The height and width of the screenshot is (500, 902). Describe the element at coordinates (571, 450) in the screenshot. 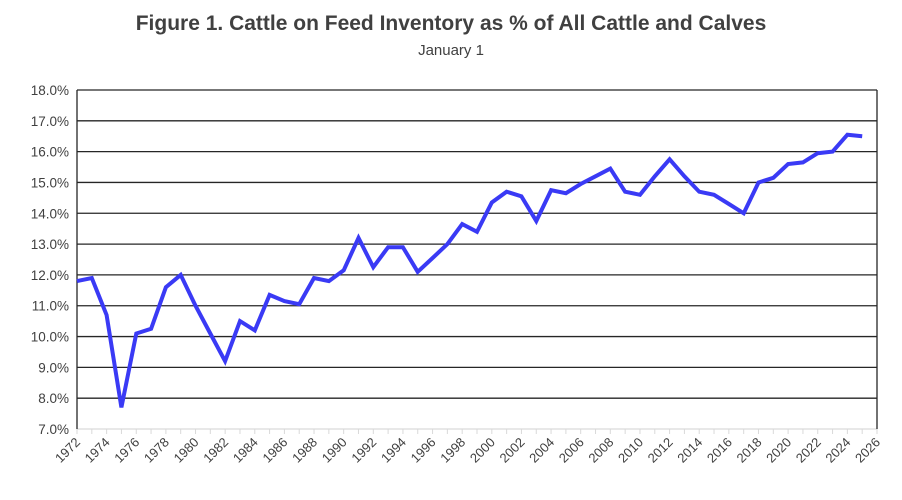

I see `x-tick-label: 2006` at that location.